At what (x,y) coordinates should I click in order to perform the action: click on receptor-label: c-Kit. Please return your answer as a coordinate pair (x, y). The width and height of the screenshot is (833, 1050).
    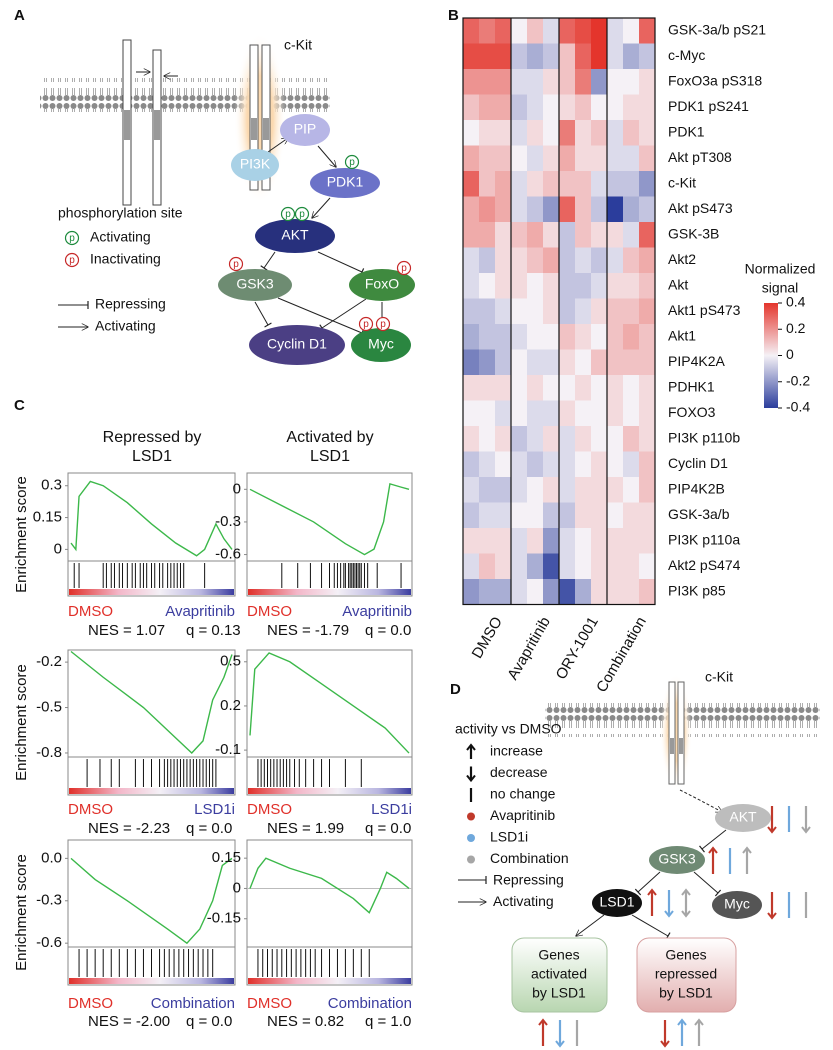
    Looking at the image, I should click on (298, 45).